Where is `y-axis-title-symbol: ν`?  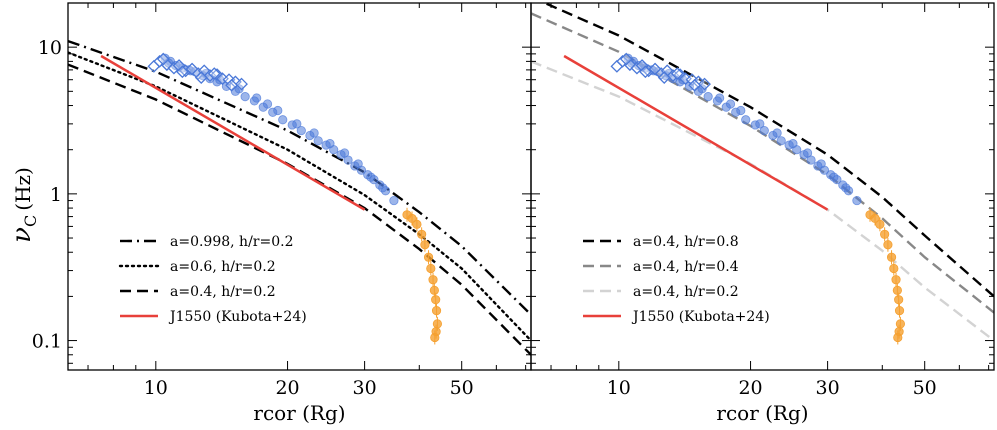 y-axis-title-symbol: ν is located at coordinates (22, 235).